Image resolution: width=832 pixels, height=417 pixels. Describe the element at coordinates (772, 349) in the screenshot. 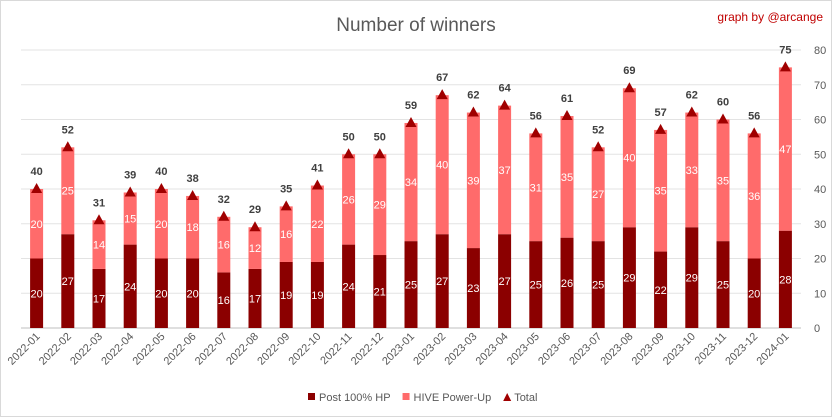

I see `x-tick-label: 2024-01` at that location.